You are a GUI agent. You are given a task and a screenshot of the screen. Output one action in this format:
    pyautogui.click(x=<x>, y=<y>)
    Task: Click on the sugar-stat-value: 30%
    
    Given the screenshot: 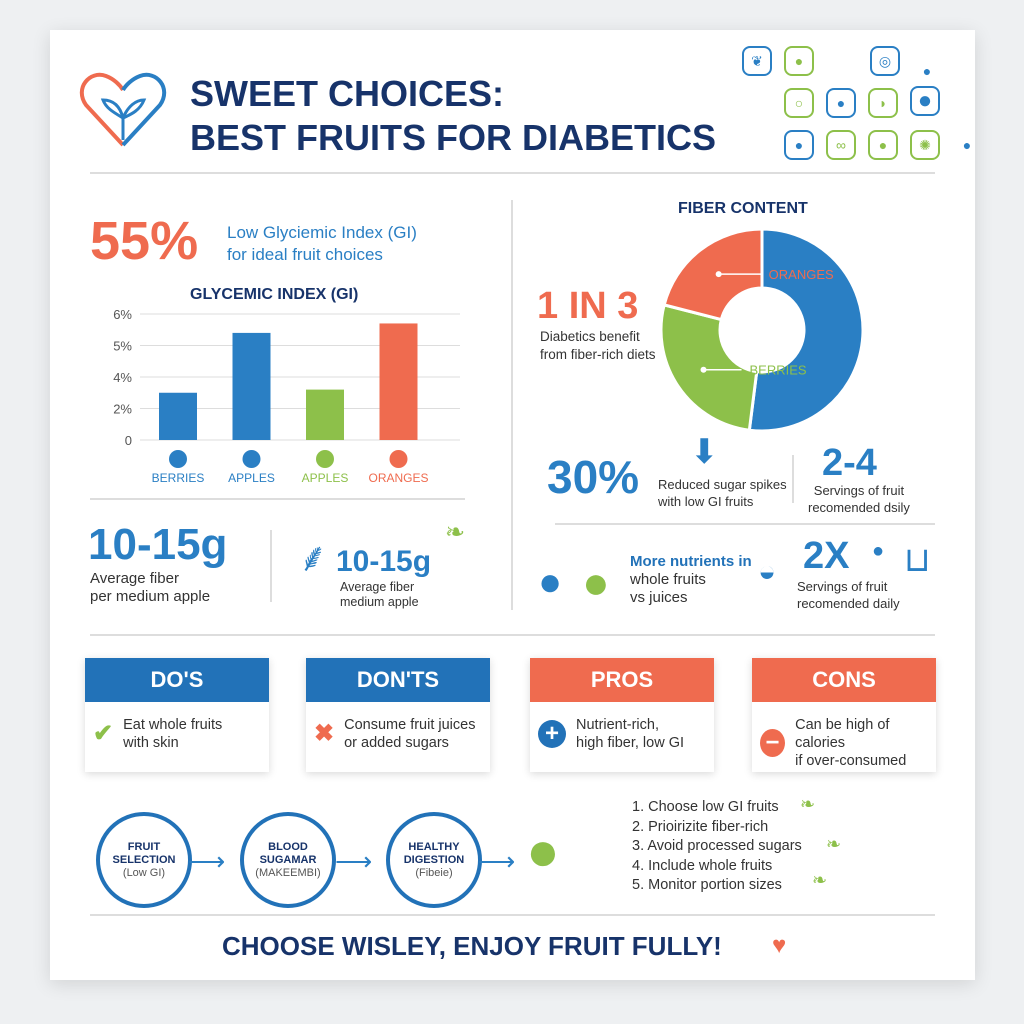 What is the action you would take?
    pyautogui.click(x=593, y=477)
    